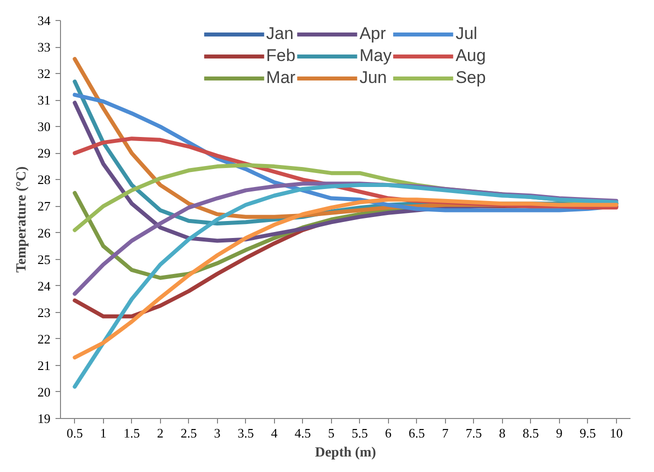  I want to click on x-tick-label: 6, so click(388, 433).